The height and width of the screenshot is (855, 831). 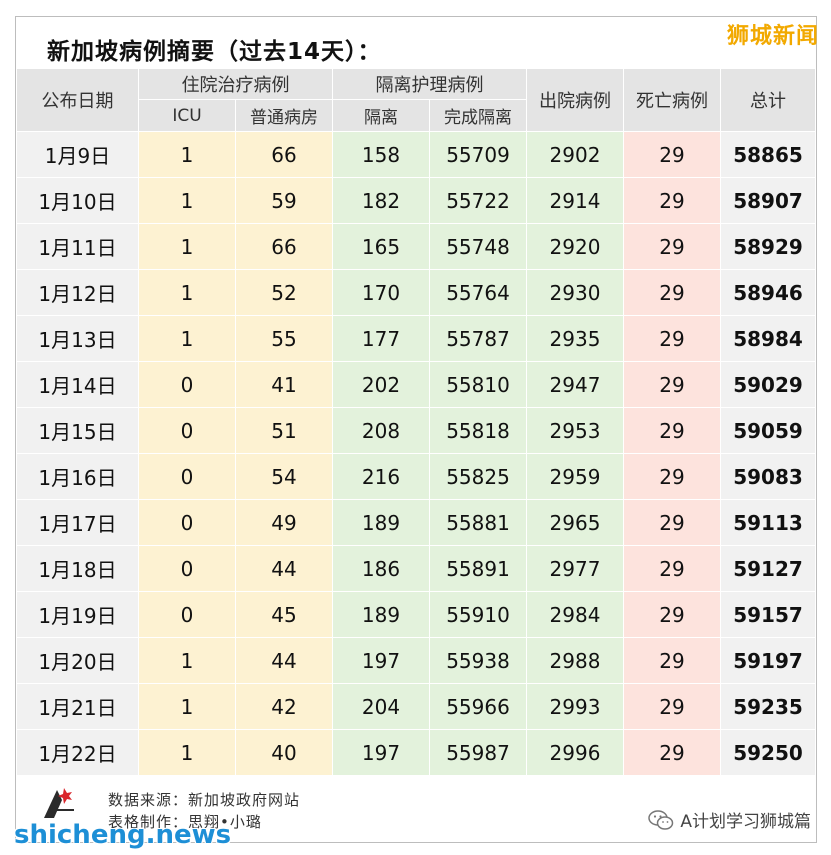 What do you see at coordinates (575, 430) in the screenshot?
I see `cell-discharged: 2953` at bounding box center [575, 430].